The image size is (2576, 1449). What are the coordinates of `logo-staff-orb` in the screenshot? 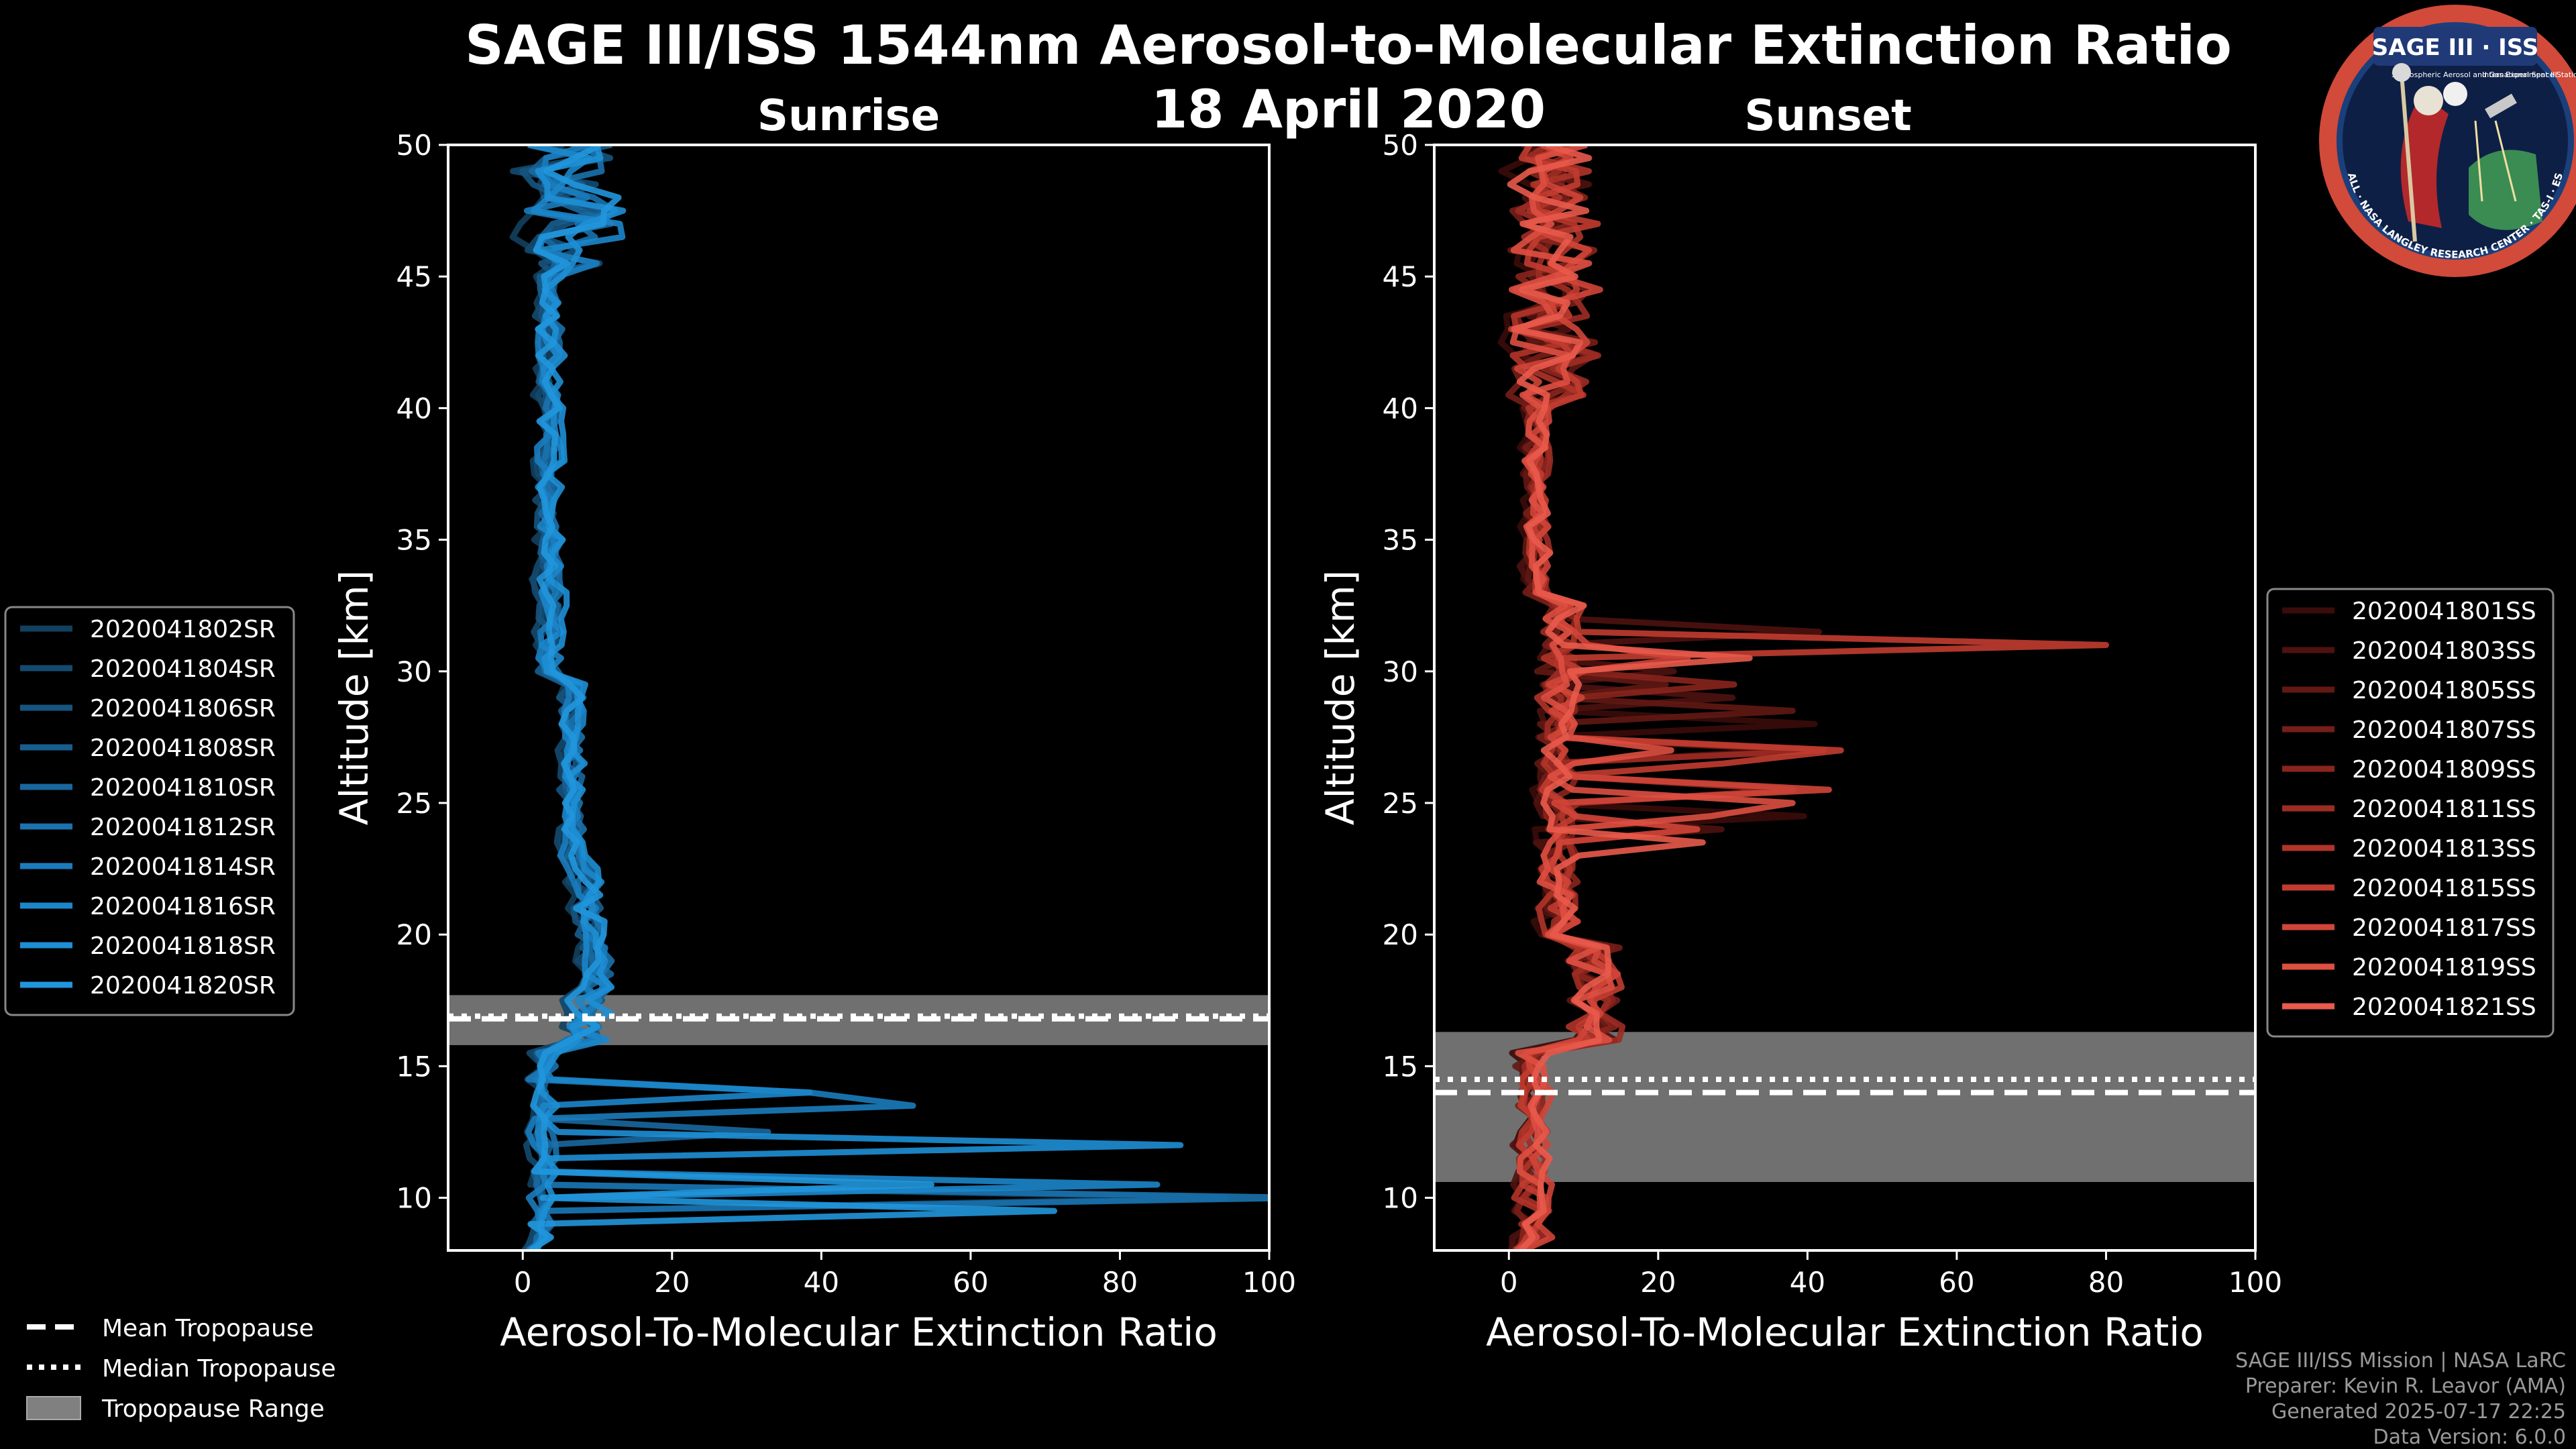 It's located at (2401, 72).